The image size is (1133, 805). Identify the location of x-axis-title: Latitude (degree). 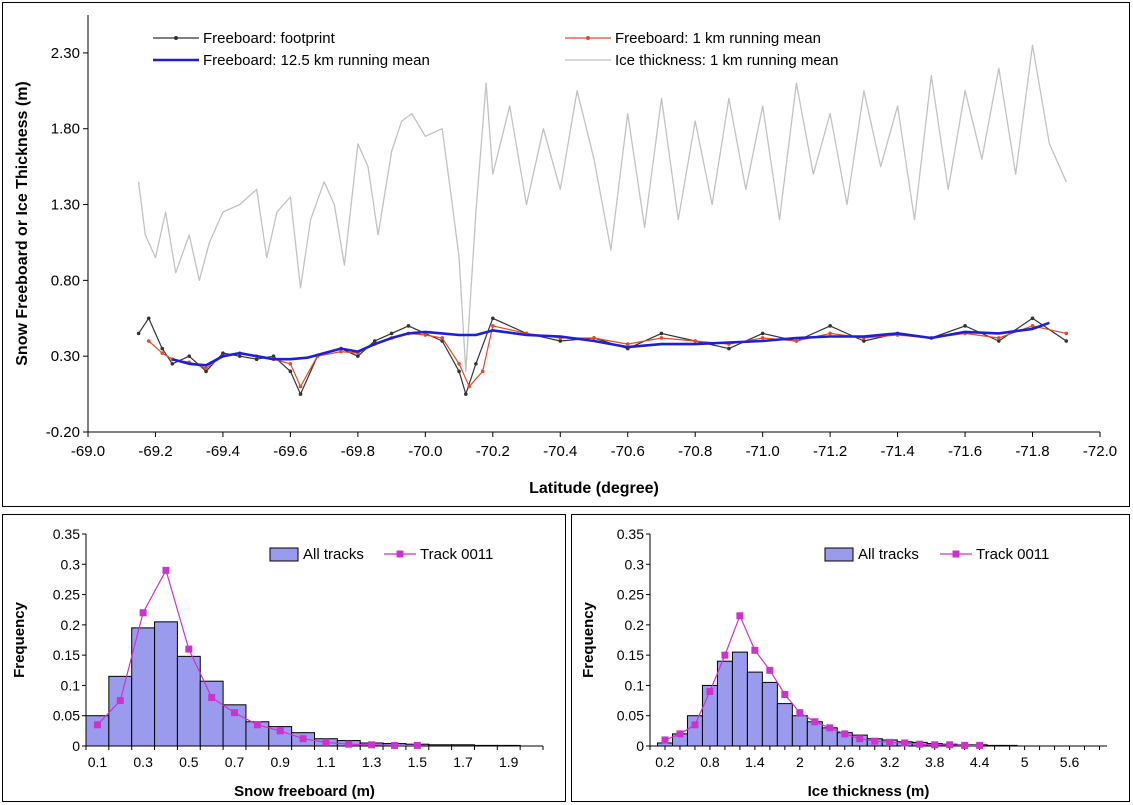
(594, 488).